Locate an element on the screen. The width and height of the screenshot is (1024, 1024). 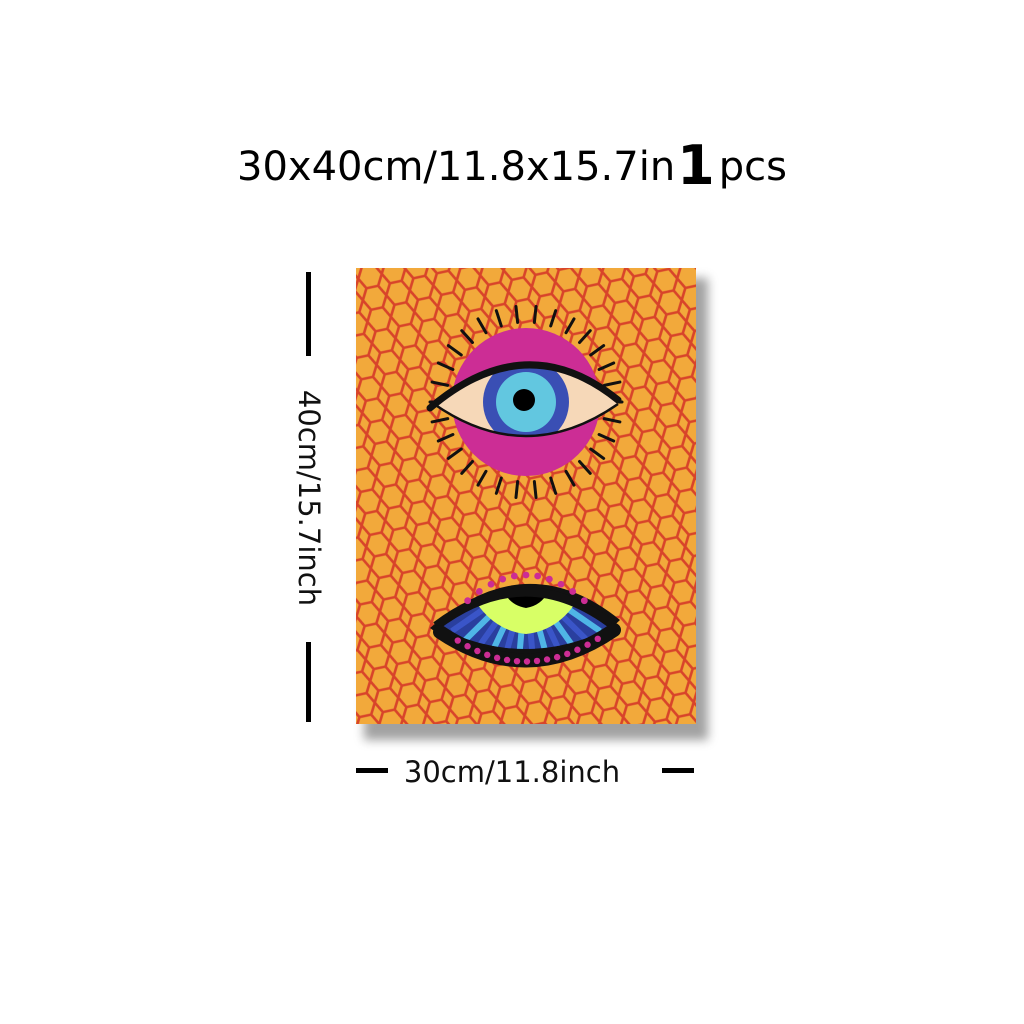
bottom-eye-upper-lid is located at coordinates (525, 608).